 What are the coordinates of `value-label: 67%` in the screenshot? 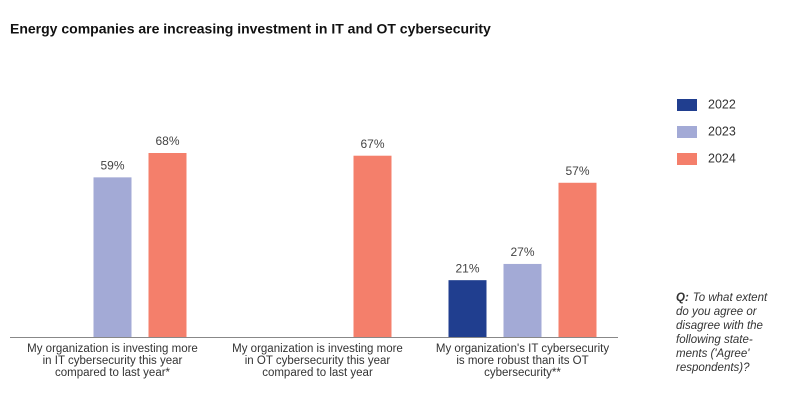 It's located at (372, 144).